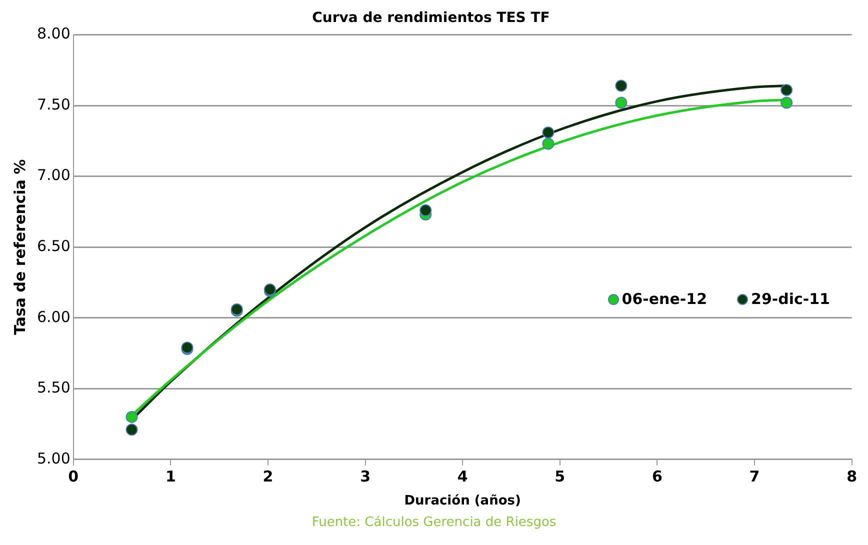  What do you see at coordinates (434, 522) in the screenshot?
I see `source-note: Fuente: Cálculos Gerencia de Riesgos` at bounding box center [434, 522].